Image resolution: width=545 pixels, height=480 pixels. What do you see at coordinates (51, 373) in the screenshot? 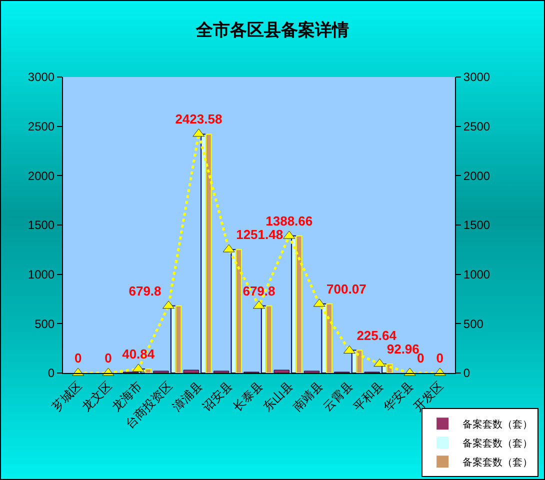
I see `y-tick-label: 0` at bounding box center [51, 373].